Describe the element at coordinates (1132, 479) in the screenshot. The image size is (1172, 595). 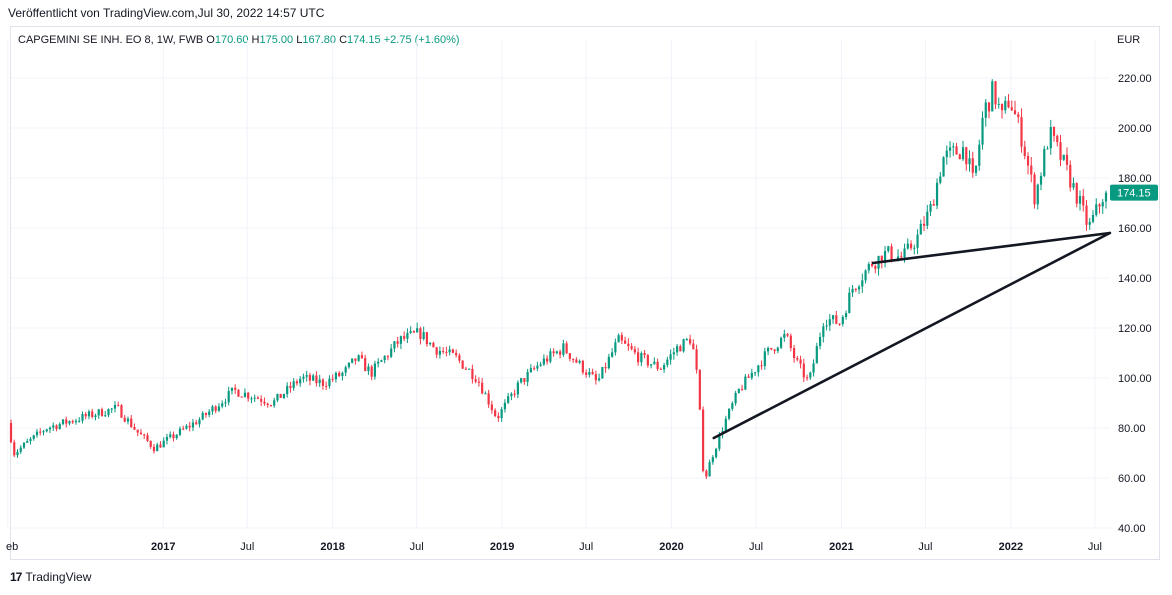
I see `y-tick-label: 60.00` at that location.